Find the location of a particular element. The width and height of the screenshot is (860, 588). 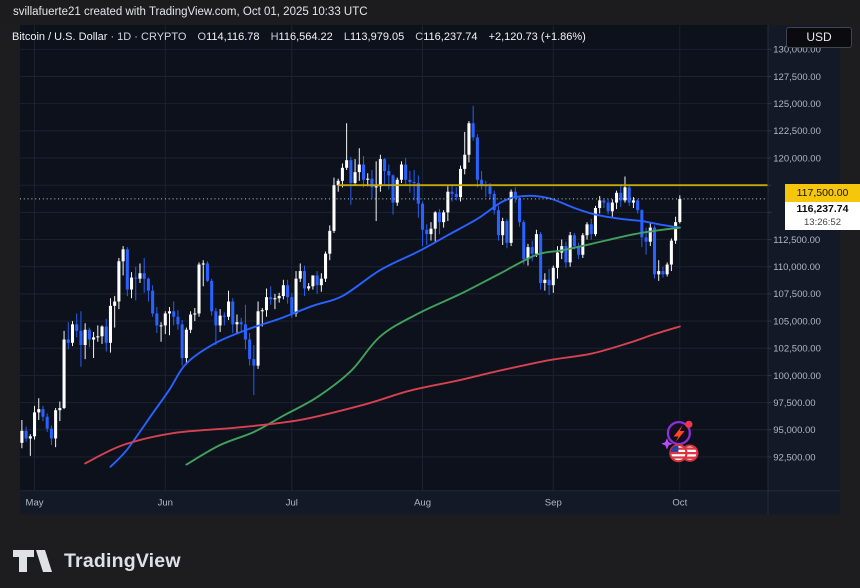

price-axis-label: 130,000.00 is located at coordinates (797, 50).